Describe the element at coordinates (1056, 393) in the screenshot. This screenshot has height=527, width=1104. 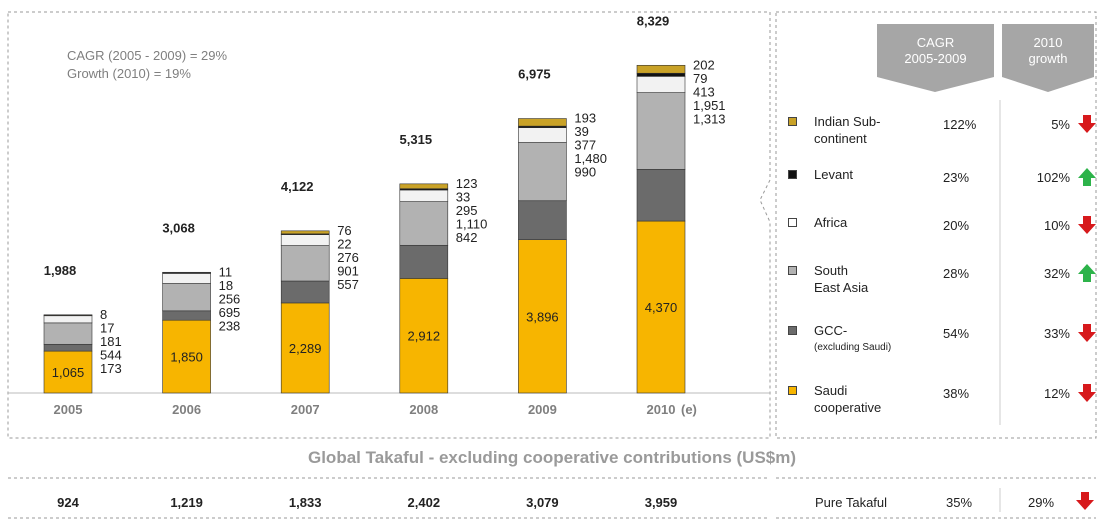
I see `legend-growth-value: 12%` at that location.